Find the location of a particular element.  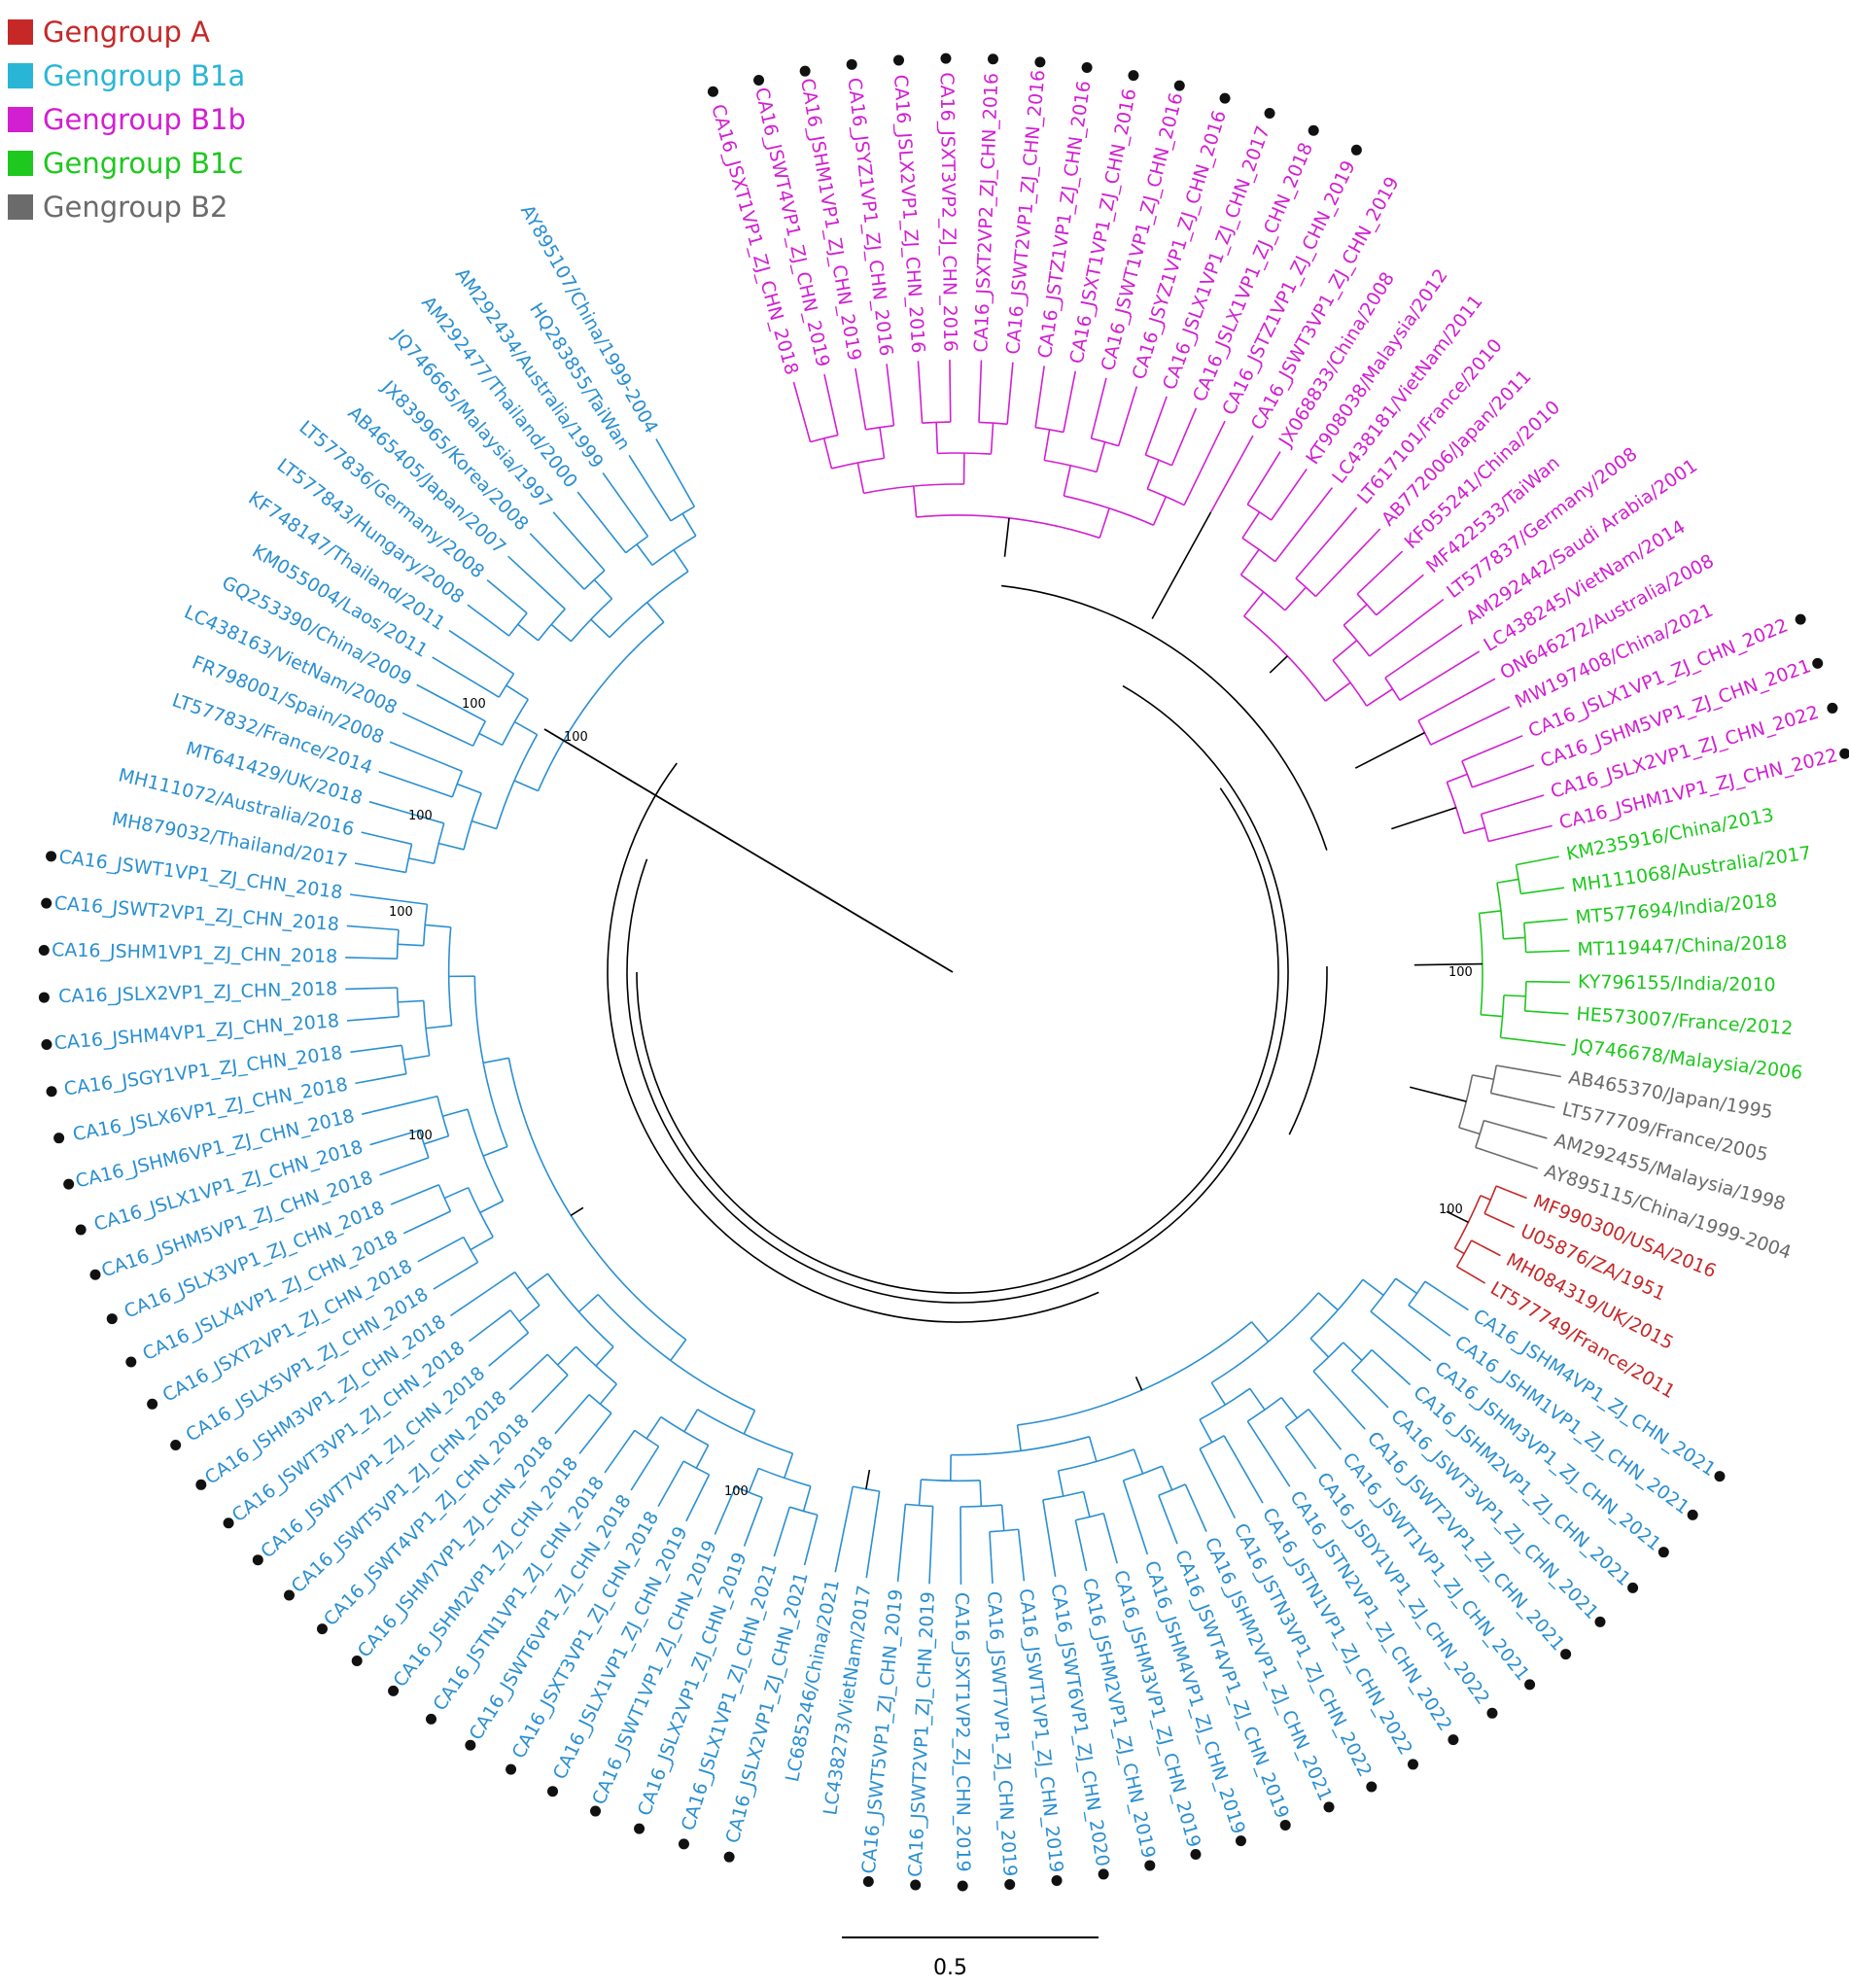

legend-item-gengroup-b1b: Gengroup B1b is located at coordinates (127, 119).